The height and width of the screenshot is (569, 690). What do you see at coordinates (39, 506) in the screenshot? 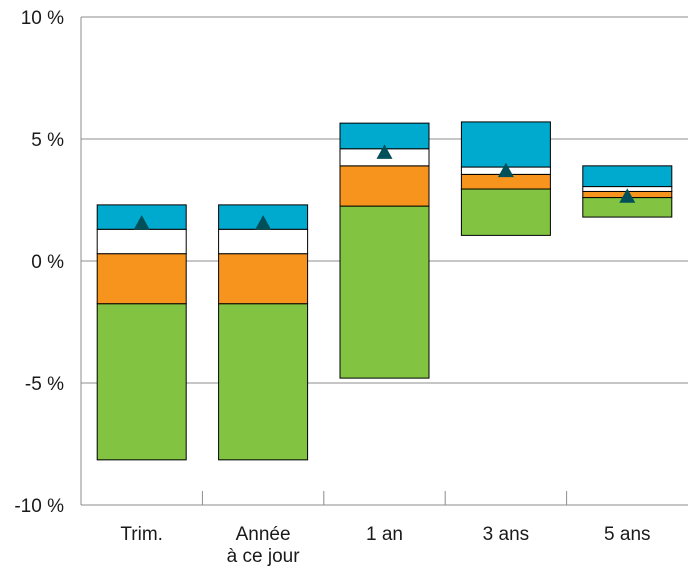
I see `y-tick-label: -10 %` at bounding box center [39, 506].